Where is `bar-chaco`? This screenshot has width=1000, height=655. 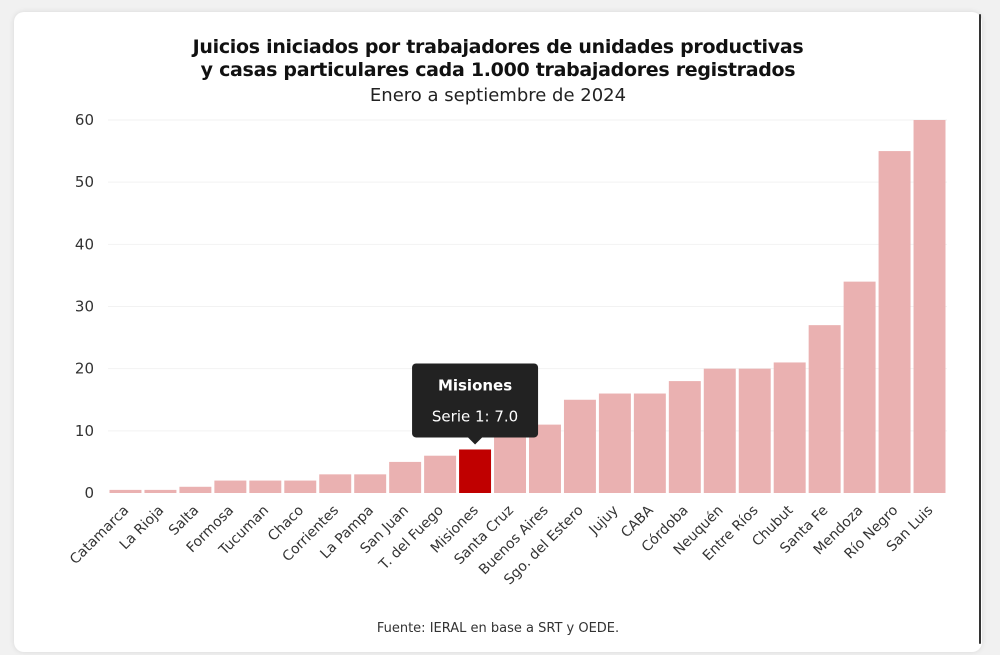
bar-chaco is located at coordinates (300, 486).